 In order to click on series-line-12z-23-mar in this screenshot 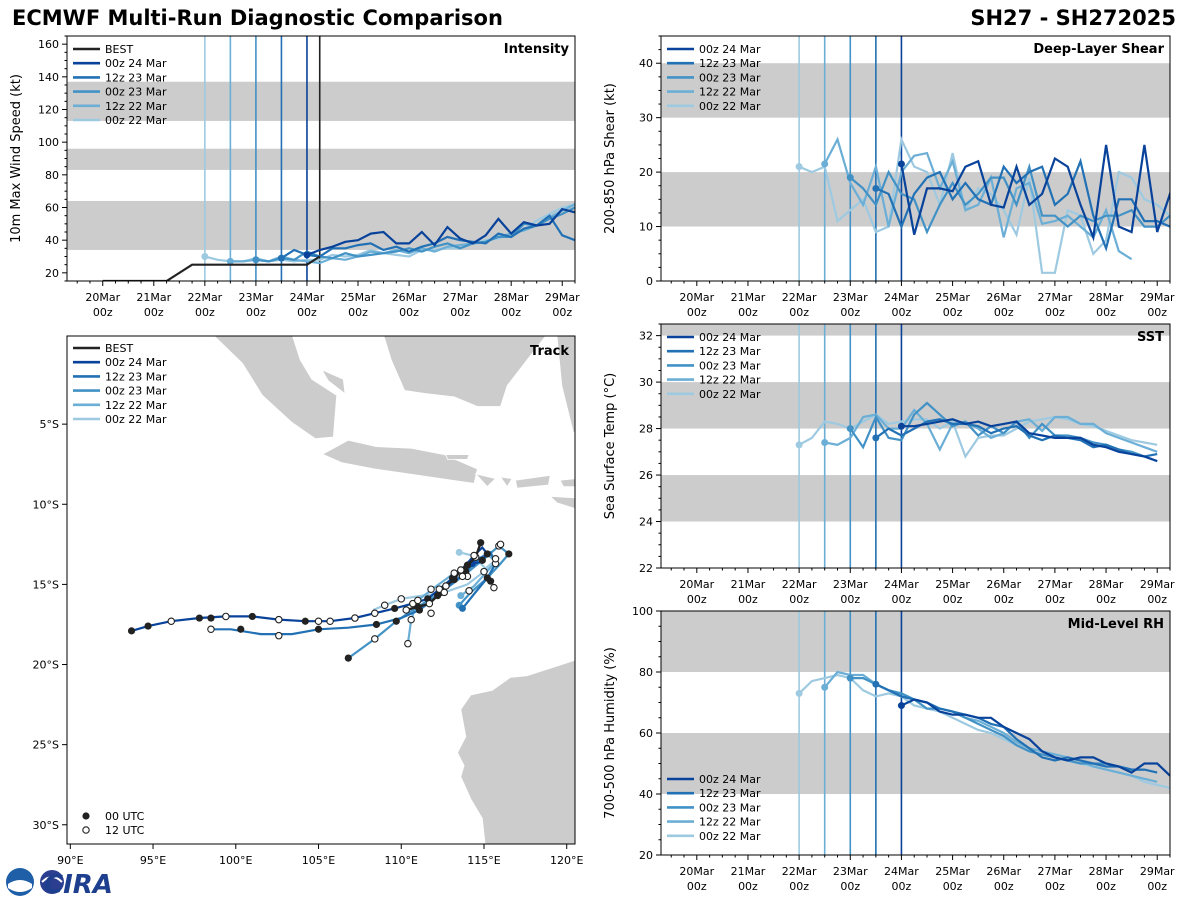, I will do `click(1022, 204)`.